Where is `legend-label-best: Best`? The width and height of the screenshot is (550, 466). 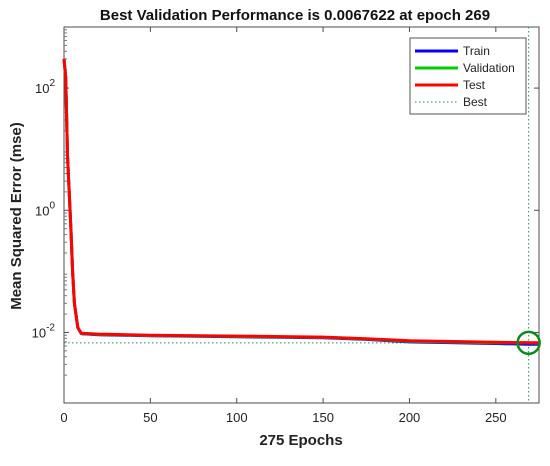
legend-label-best: Best is located at coordinates (475, 102).